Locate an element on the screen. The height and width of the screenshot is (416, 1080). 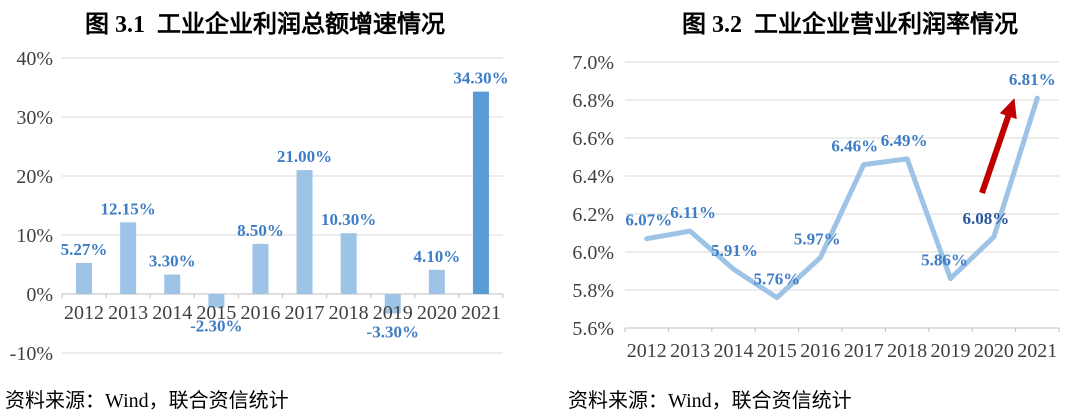
bar-x-tick-label: 2020 is located at coordinates (437, 313).